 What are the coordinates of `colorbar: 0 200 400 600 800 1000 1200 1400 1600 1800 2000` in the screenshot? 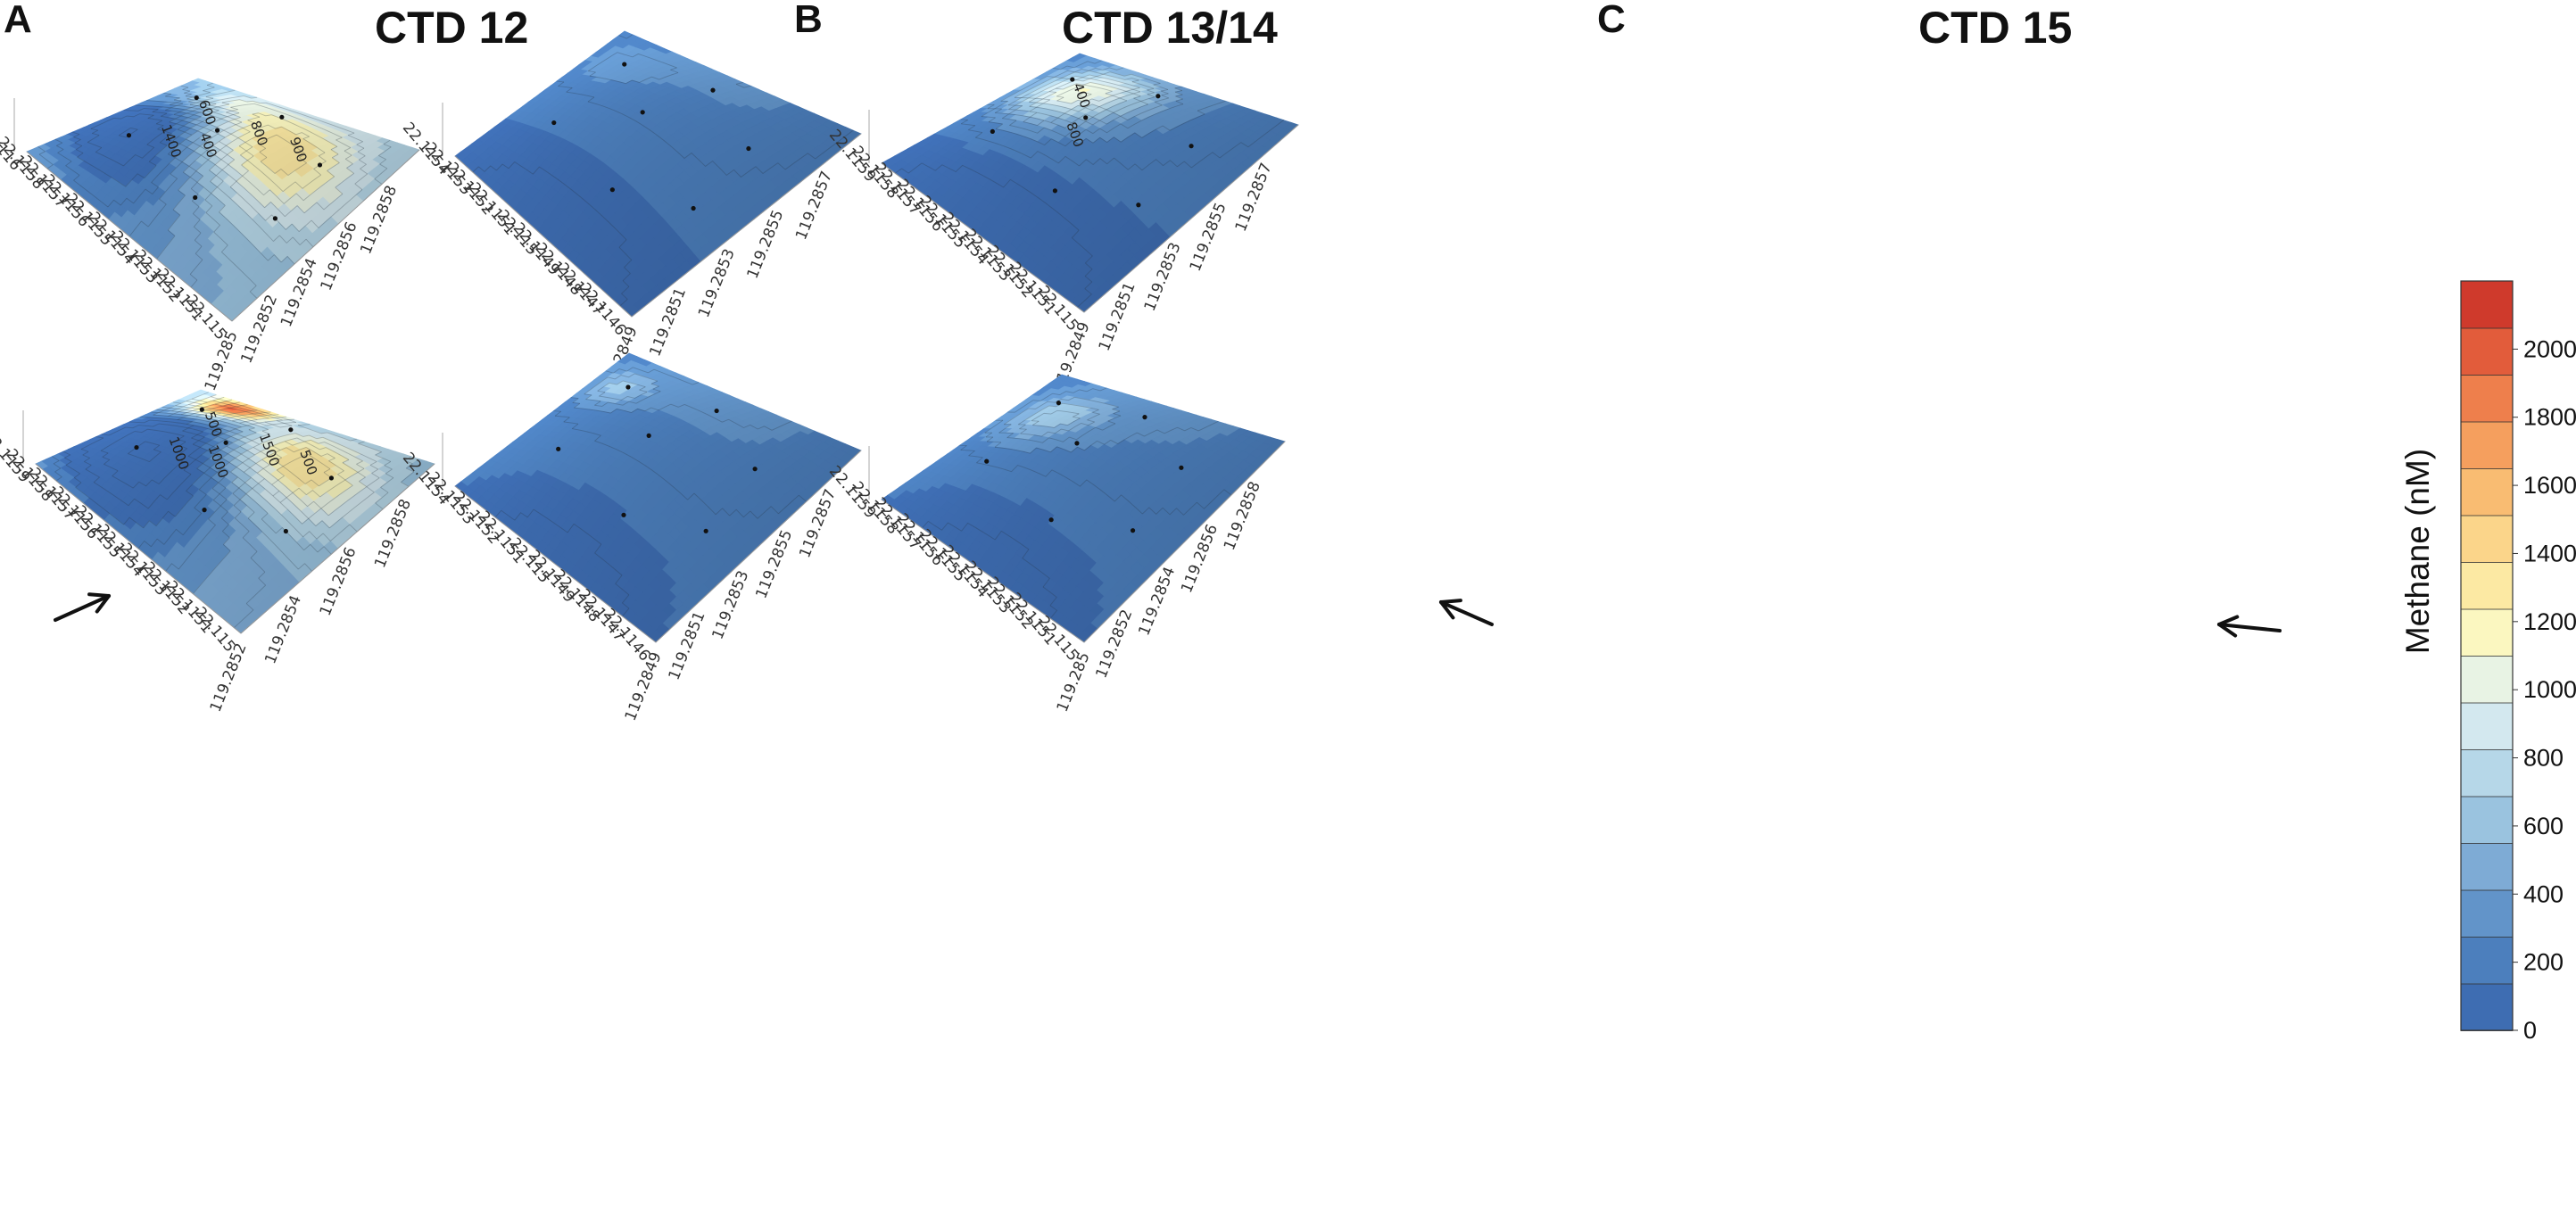 It's located at (2518, 662).